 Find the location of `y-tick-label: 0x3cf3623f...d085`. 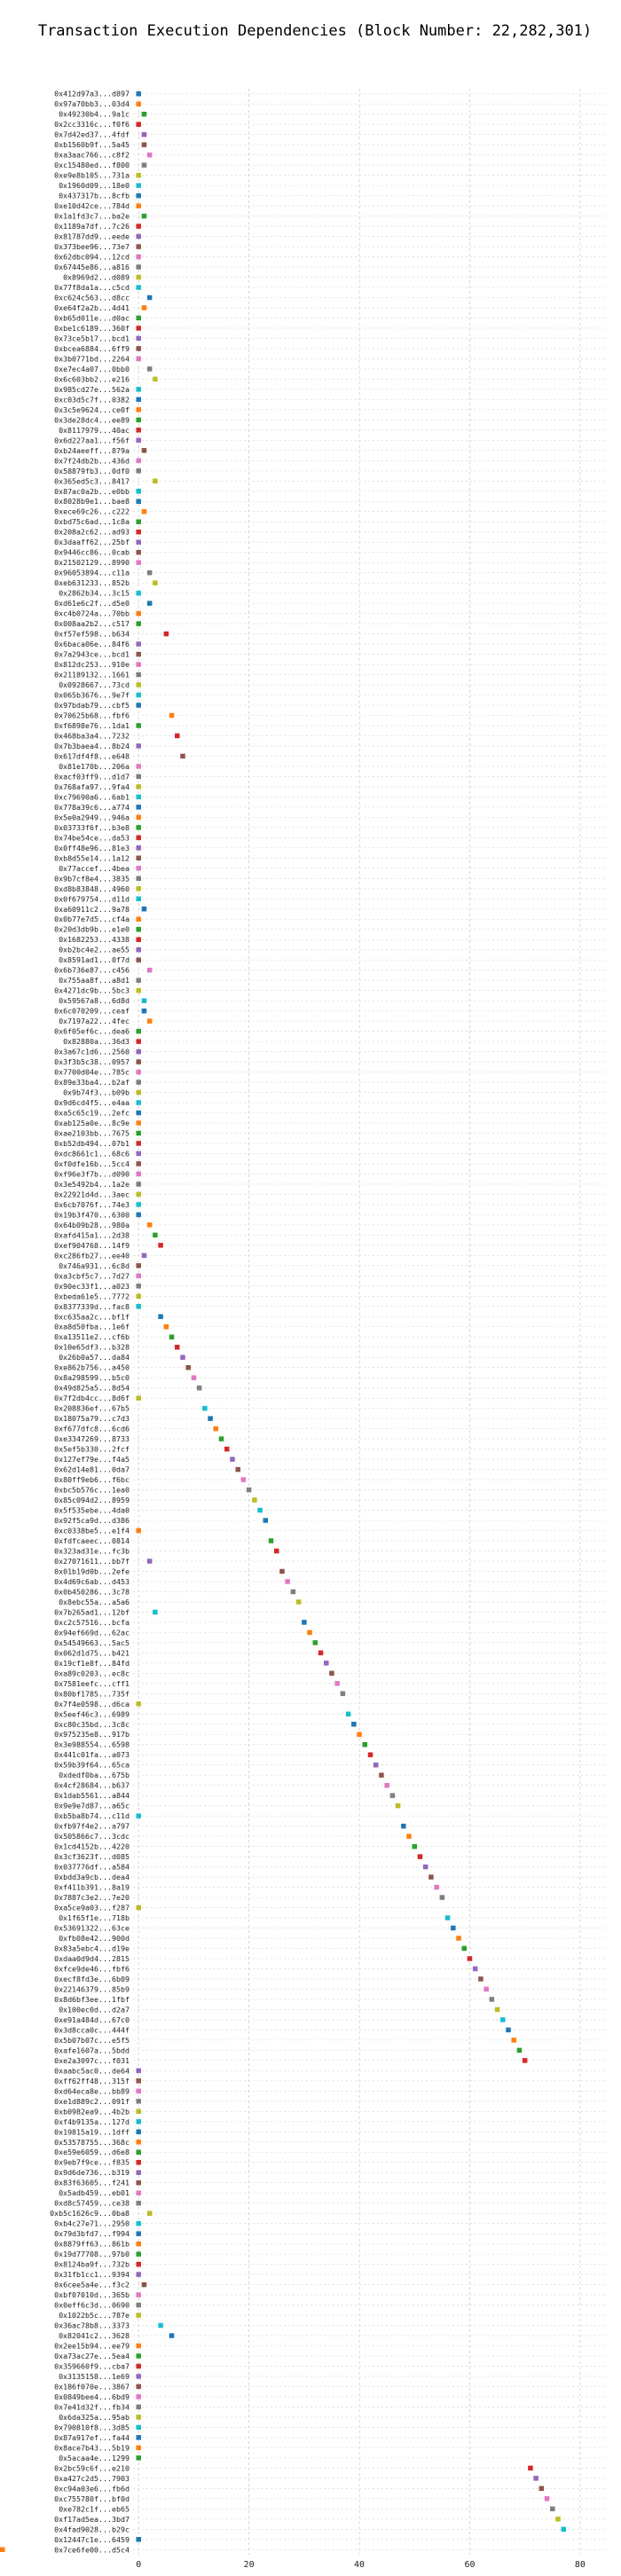

y-tick-label: 0x3cf3623f...d085 is located at coordinates (92, 1856).